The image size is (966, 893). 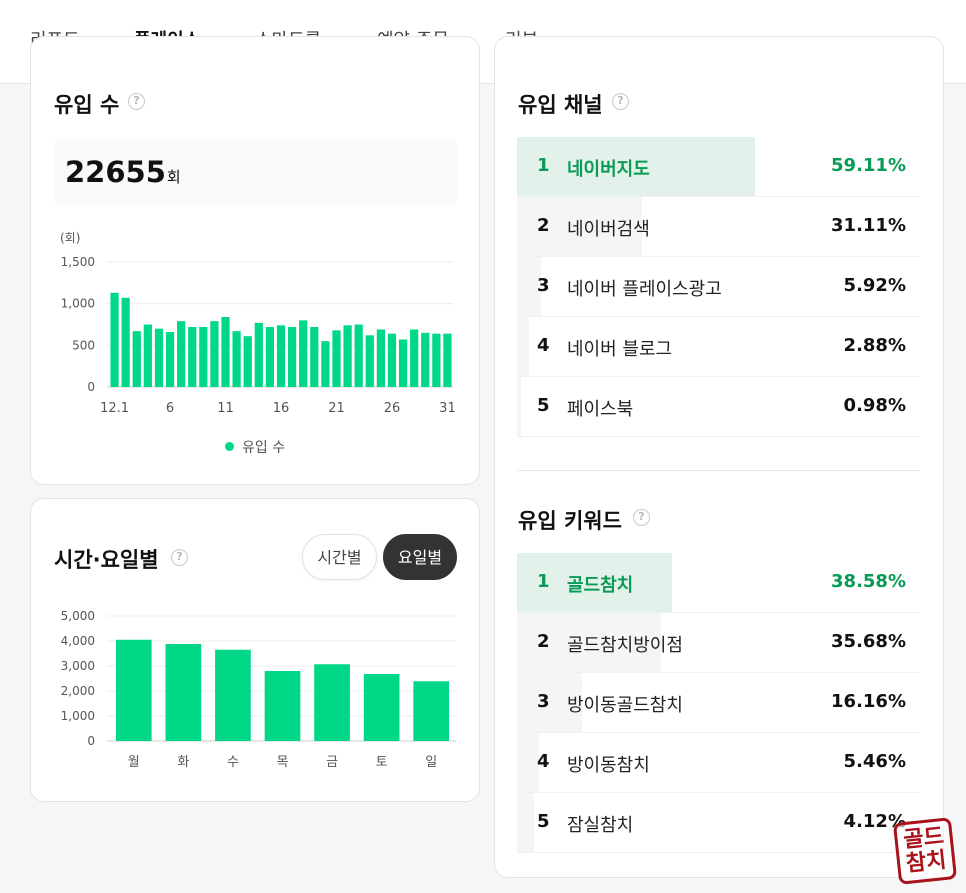 What do you see at coordinates (83, 345) in the screenshot?
I see `y-tick-label: 500` at bounding box center [83, 345].